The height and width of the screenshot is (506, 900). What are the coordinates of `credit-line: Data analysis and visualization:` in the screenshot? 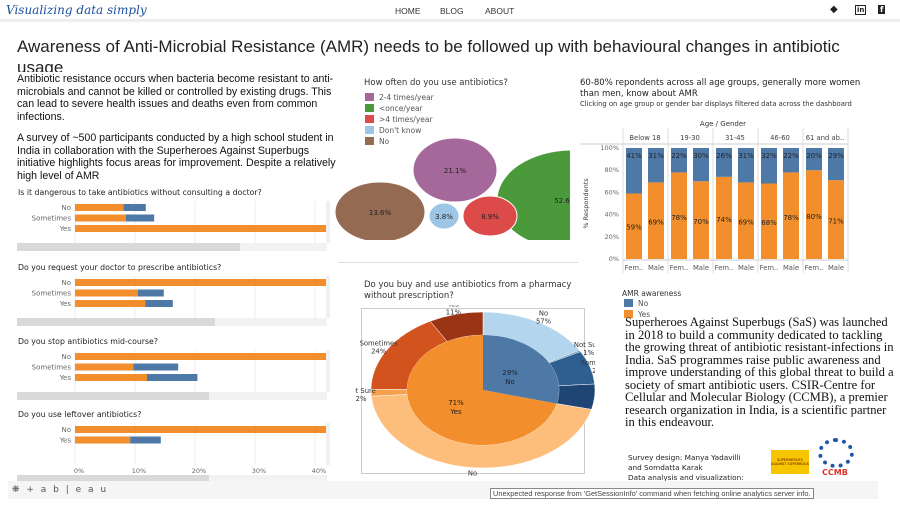 It's located at (686, 477).